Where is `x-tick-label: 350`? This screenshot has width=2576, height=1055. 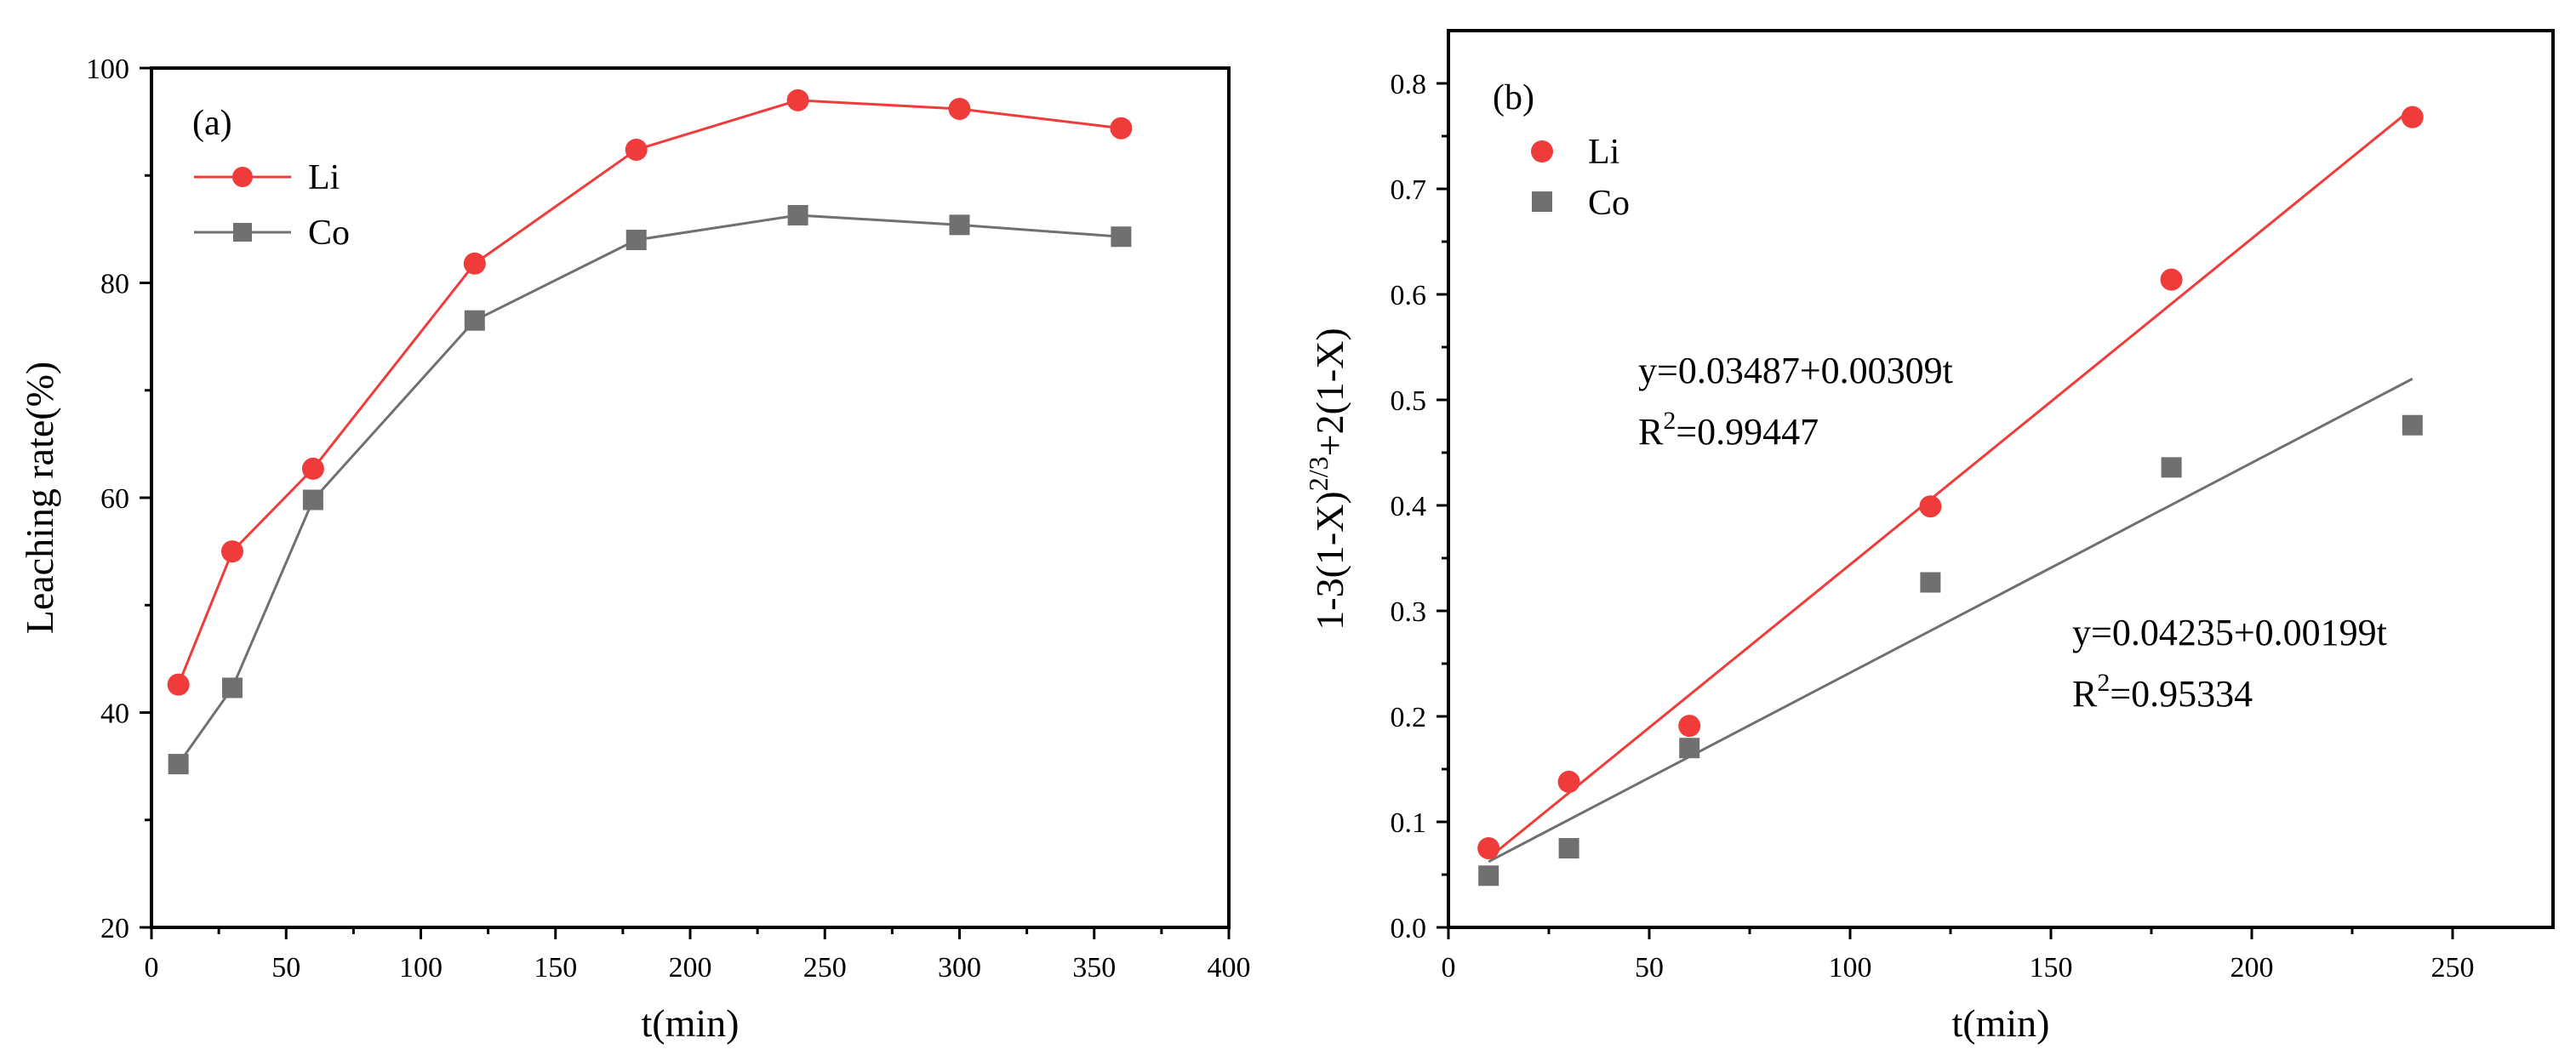 x-tick-label: 350 is located at coordinates (1094, 968).